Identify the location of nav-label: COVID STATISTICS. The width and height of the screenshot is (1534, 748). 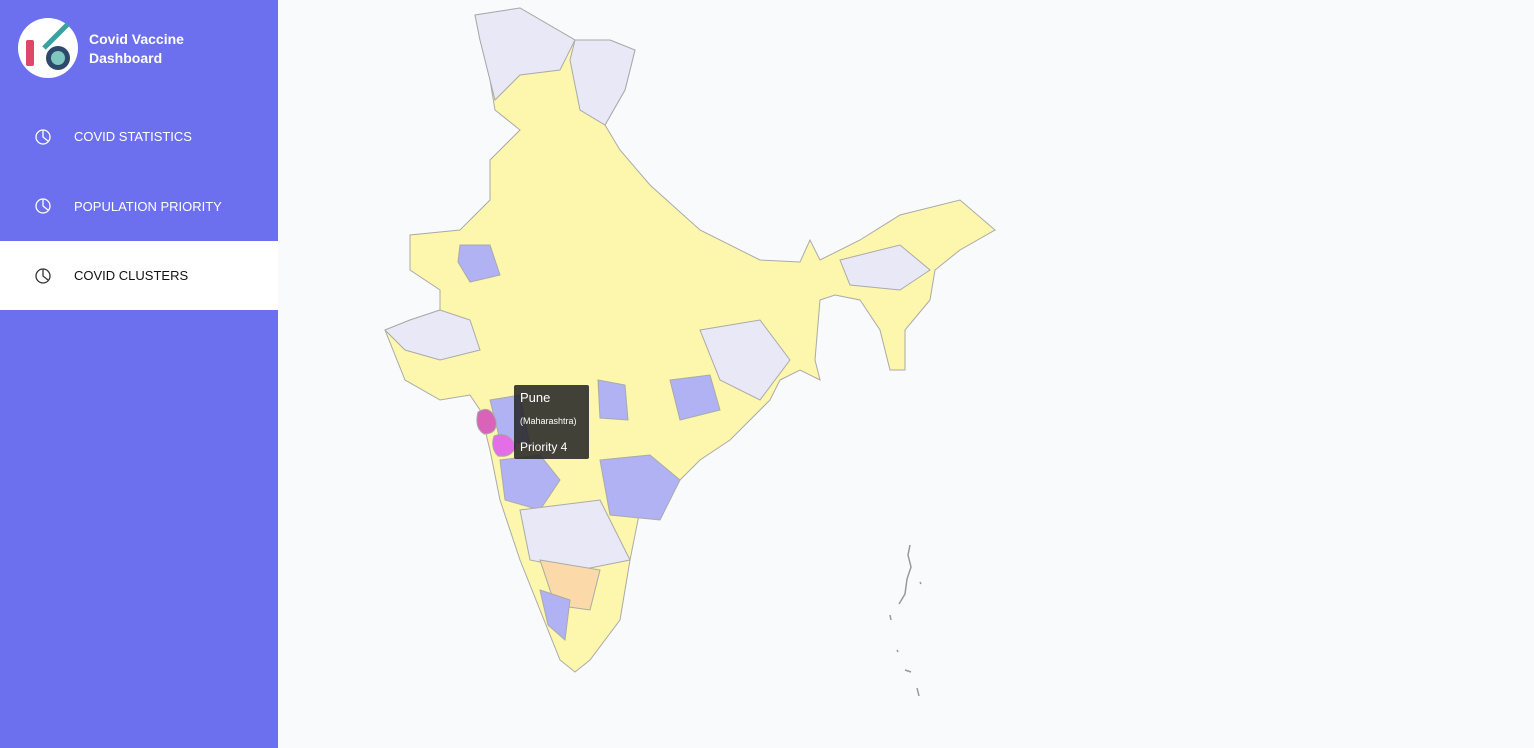
(133, 136).